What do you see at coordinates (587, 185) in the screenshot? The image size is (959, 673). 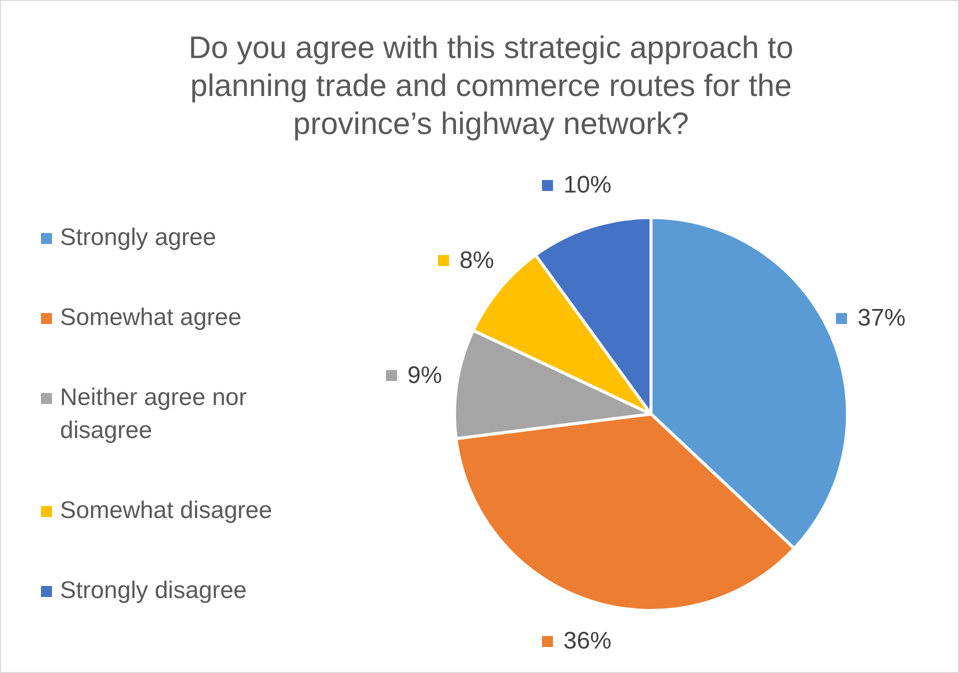 I see `data-label: 10%` at bounding box center [587, 185].